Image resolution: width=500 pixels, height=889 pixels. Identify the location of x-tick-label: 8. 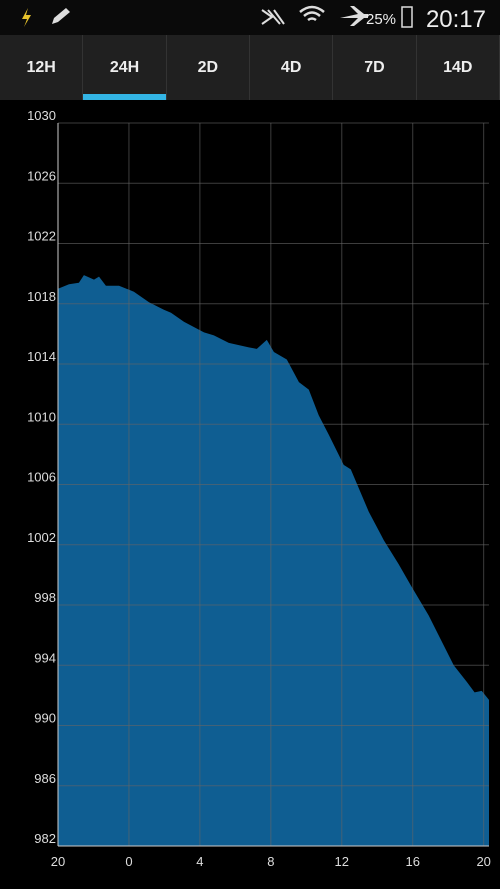
(270, 861).